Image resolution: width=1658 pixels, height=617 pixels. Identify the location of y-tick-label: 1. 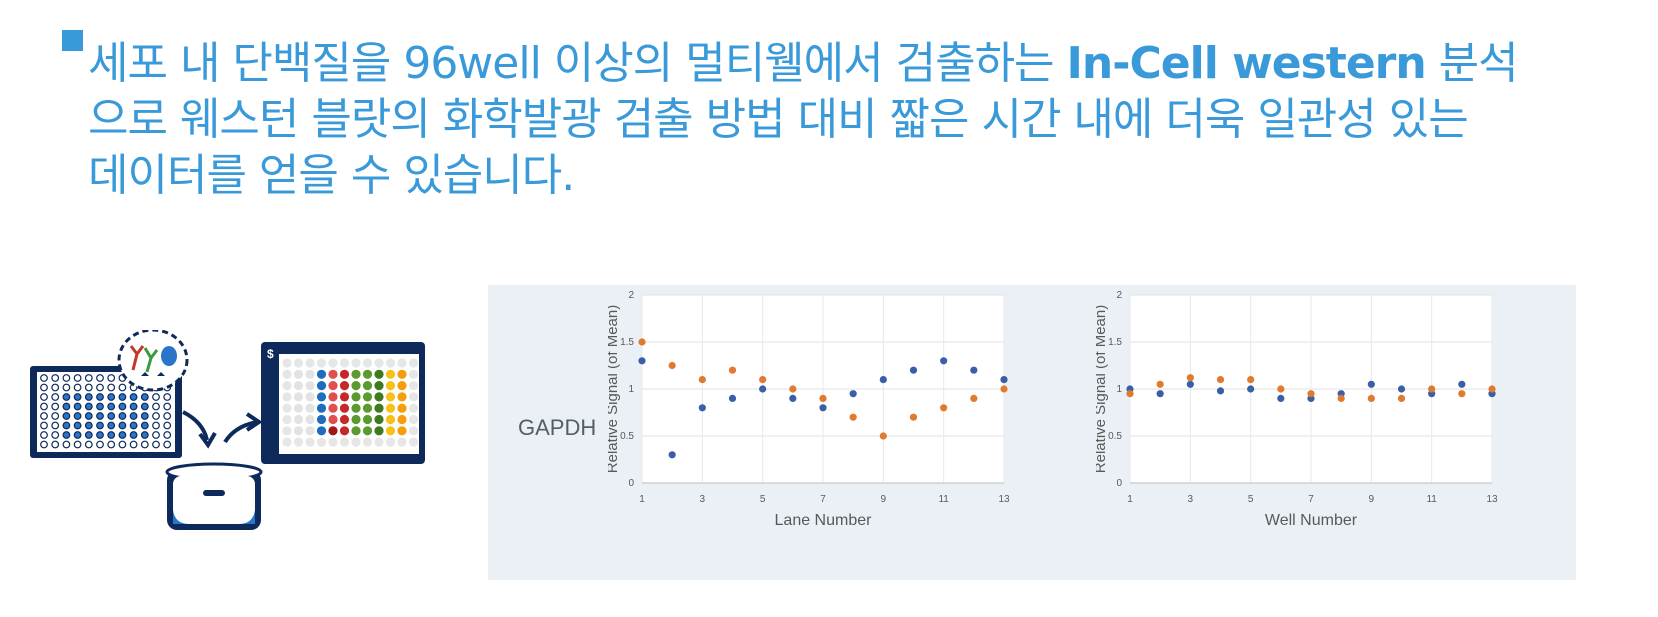
(1119, 389).